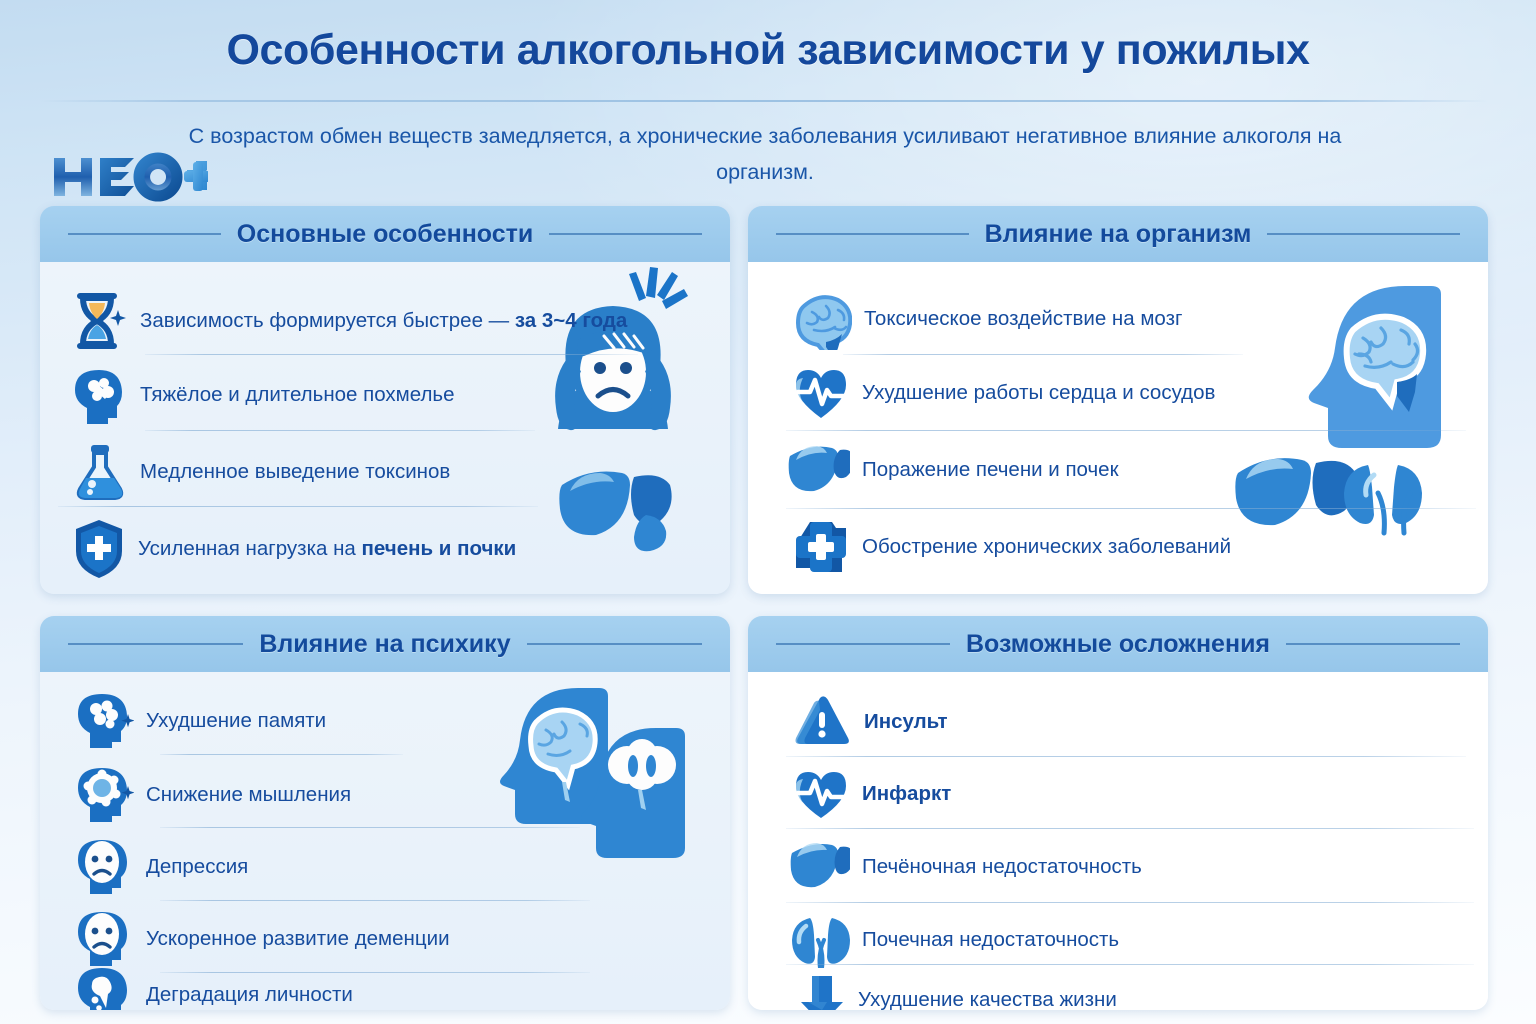 The height and width of the screenshot is (1024, 1536). Describe the element at coordinates (129, 177) in the screenshot. I see `neo-plus-logo` at that location.